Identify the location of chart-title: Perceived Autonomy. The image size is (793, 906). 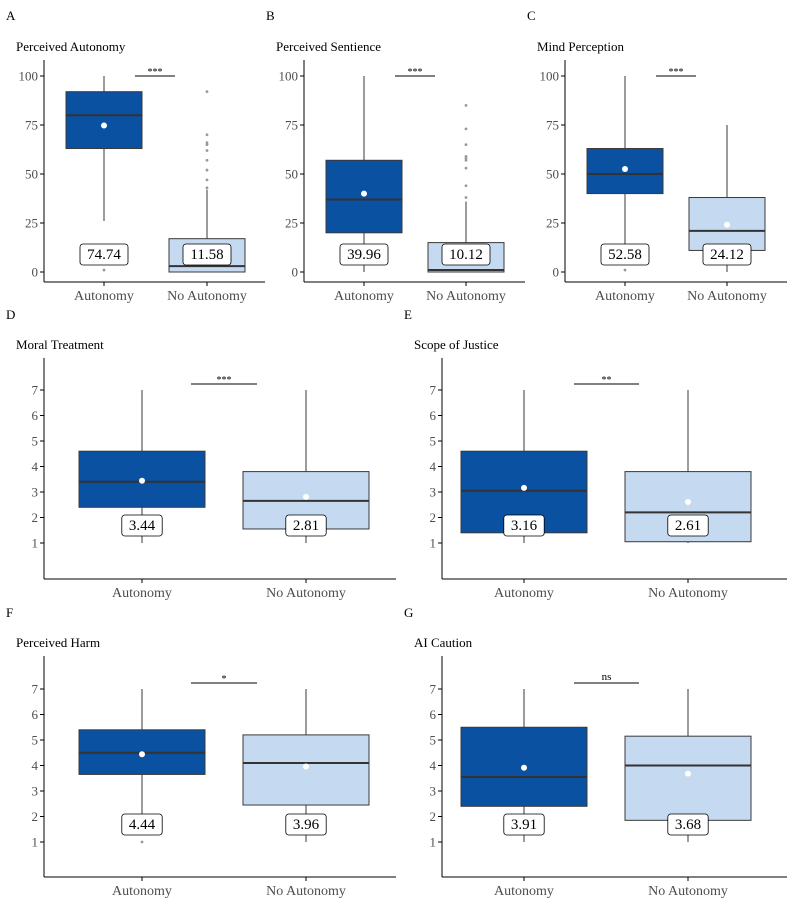
(71, 46).